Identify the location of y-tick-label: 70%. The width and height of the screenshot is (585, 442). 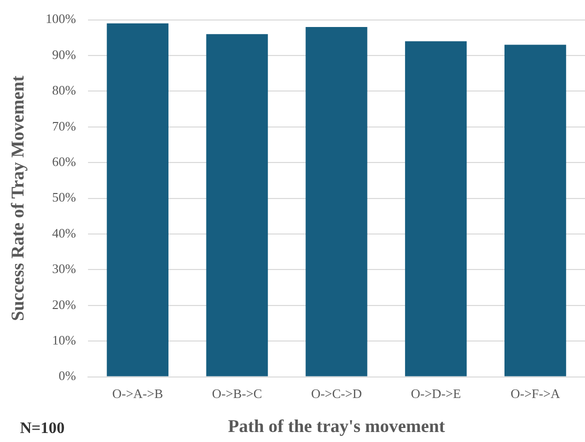
(64, 126).